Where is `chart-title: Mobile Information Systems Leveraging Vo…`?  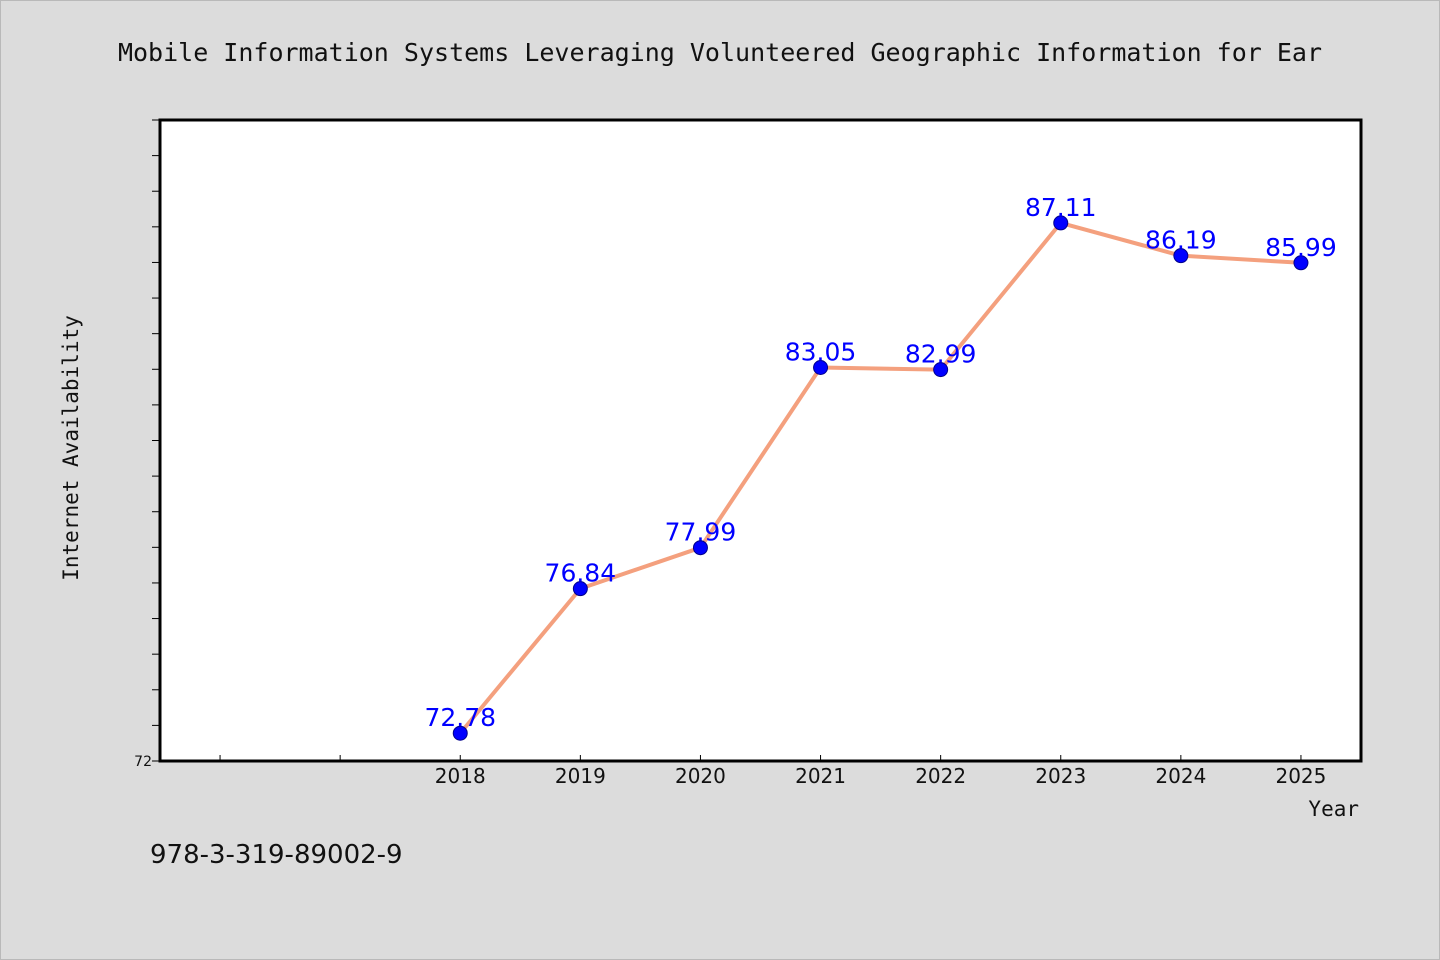
chart-title: Mobile Information Systems Leveraging Vo… is located at coordinates (720, 52).